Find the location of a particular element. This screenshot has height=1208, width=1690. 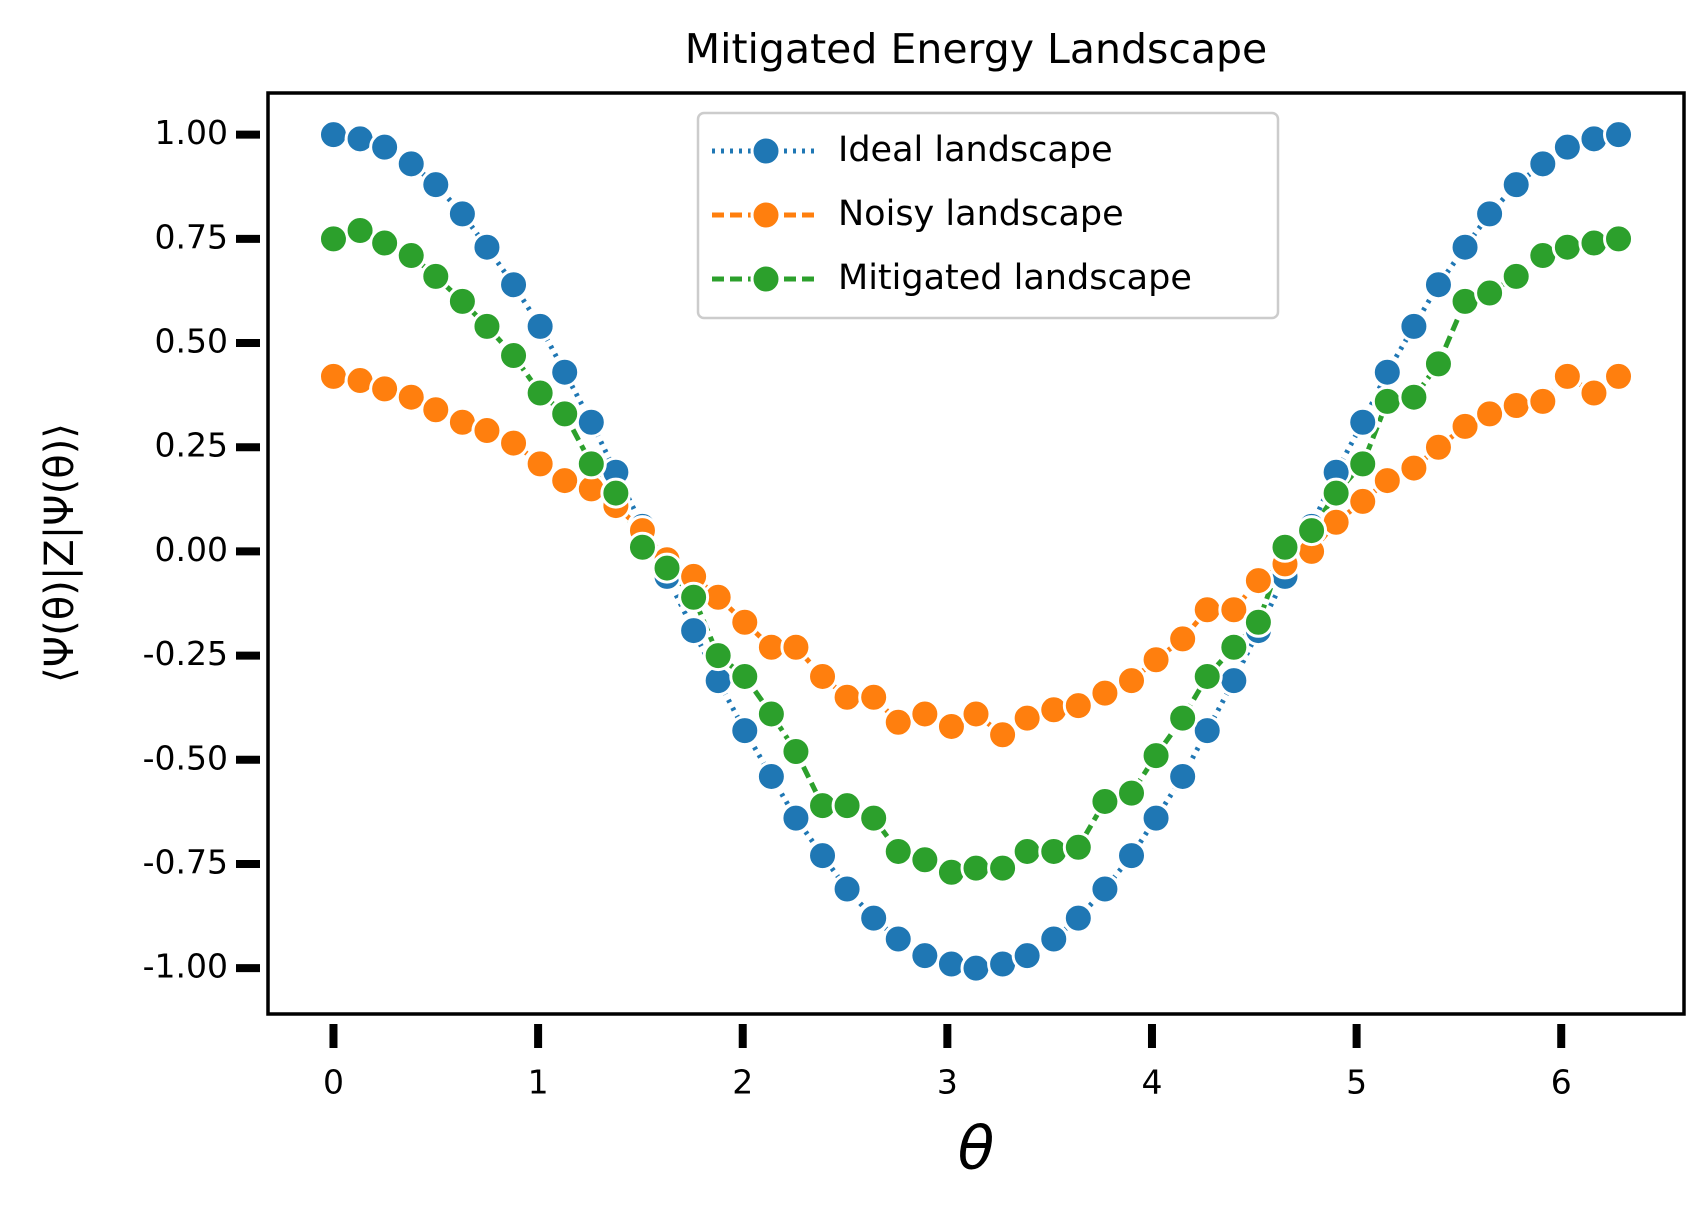

y-tick-label: 0.50 is located at coordinates (191, 341).